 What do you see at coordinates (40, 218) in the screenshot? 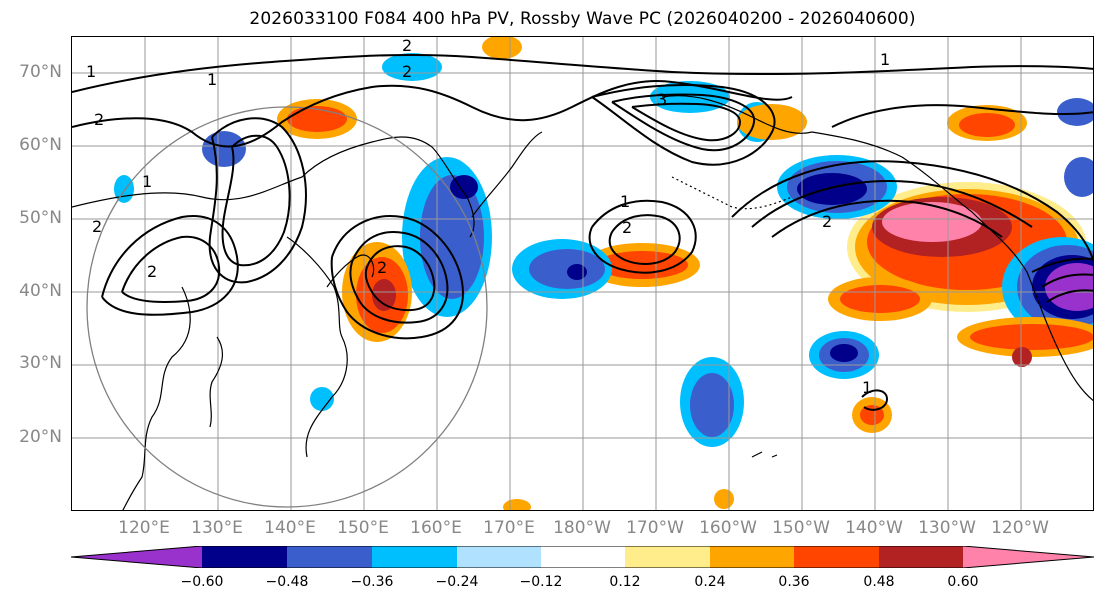
I see `lat-label-50n: 50°N` at bounding box center [40, 218].